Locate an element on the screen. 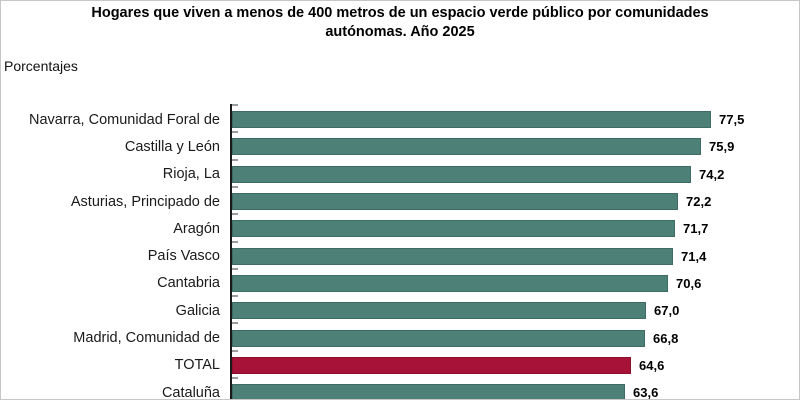  category-label: Castilla y León is located at coordinates (172, 146).